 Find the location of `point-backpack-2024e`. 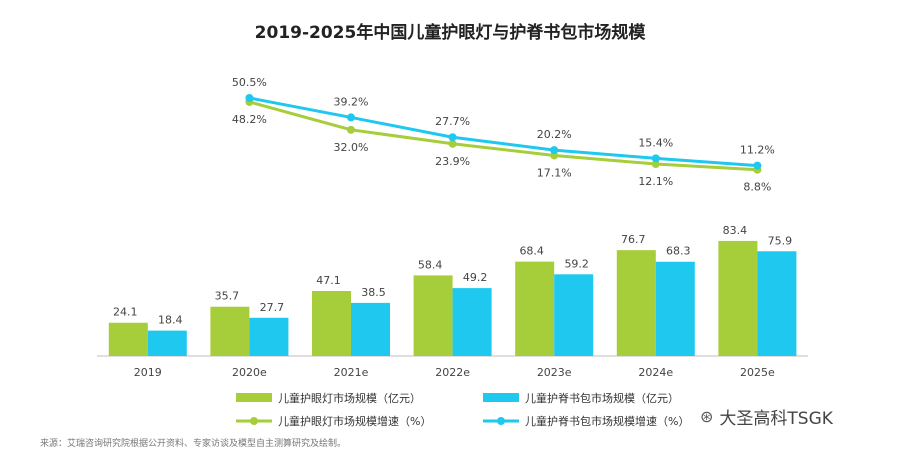

point-backpack-2024e is located at coordinates (655, 158).